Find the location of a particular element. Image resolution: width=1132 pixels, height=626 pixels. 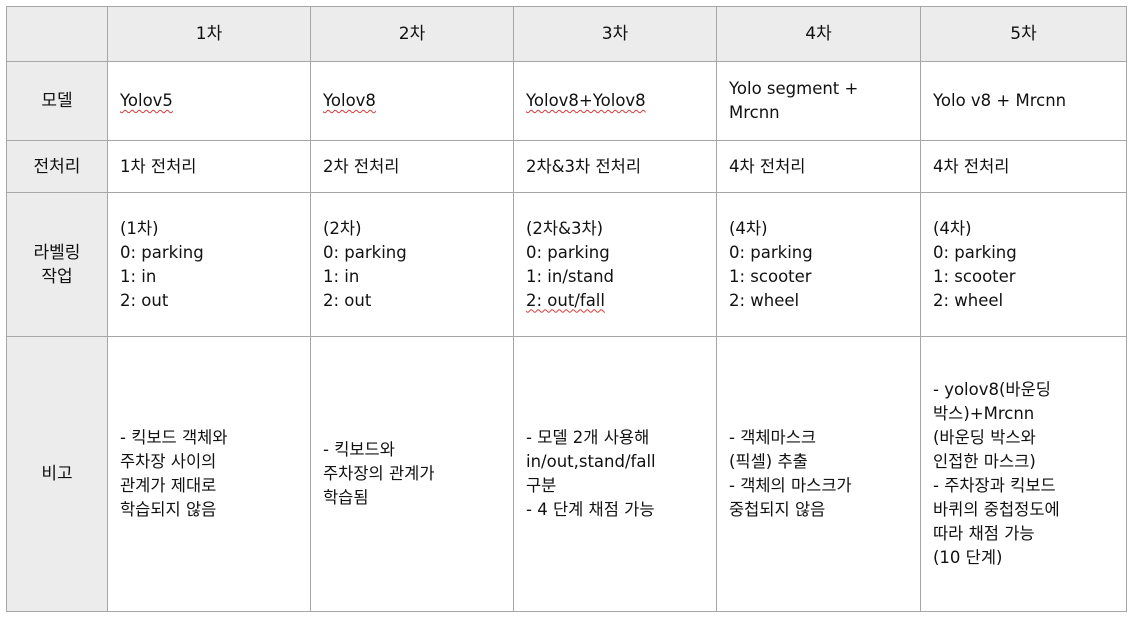

cell-line: Yolov8+Yolov8 is located at coordinates (586, 100).